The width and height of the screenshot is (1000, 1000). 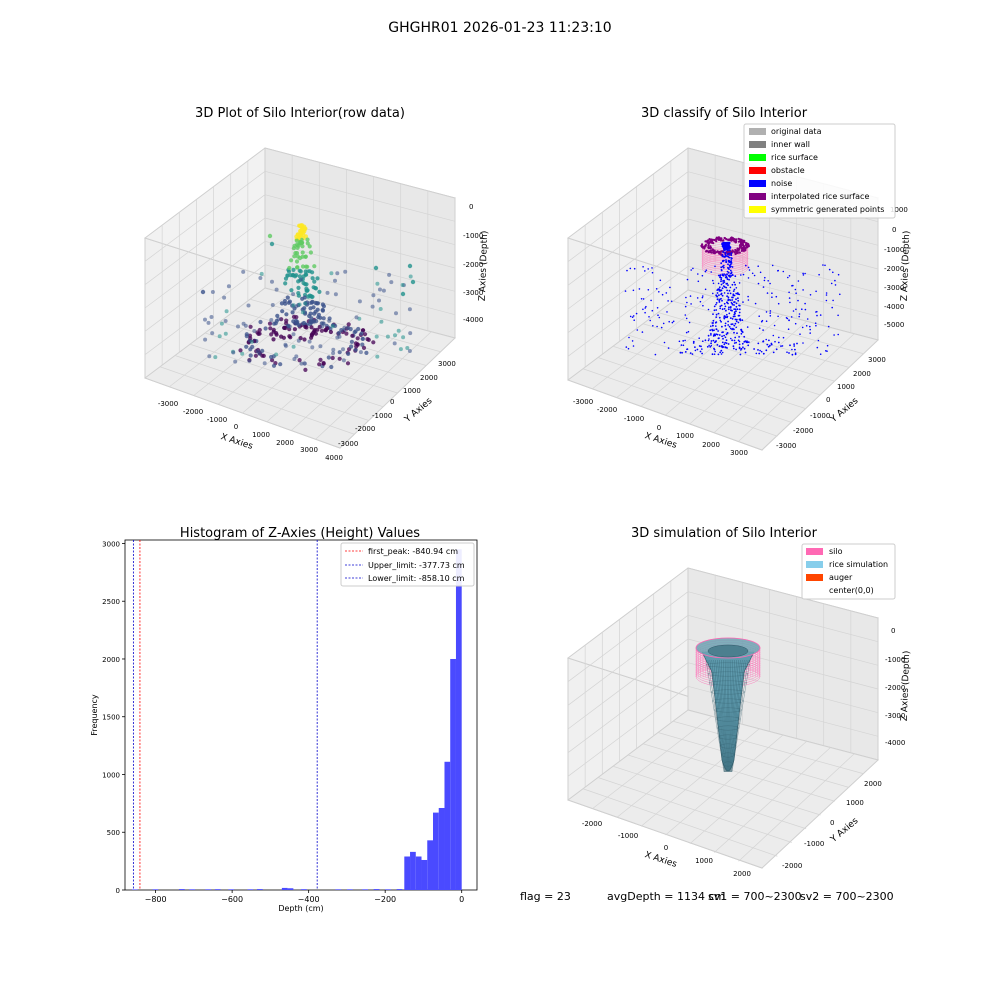 I want to click on x-ticks: -3000 -2000 -1000 0 1000 2000 3000 4000, so click(x=250, y=431).